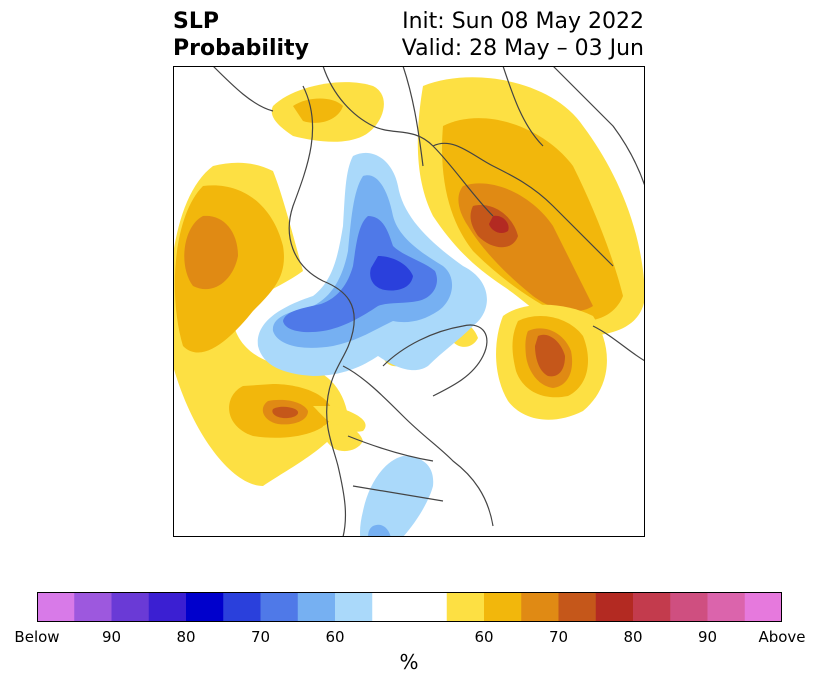  I want to click on map-title: SLP Probability, so click(241, 35).